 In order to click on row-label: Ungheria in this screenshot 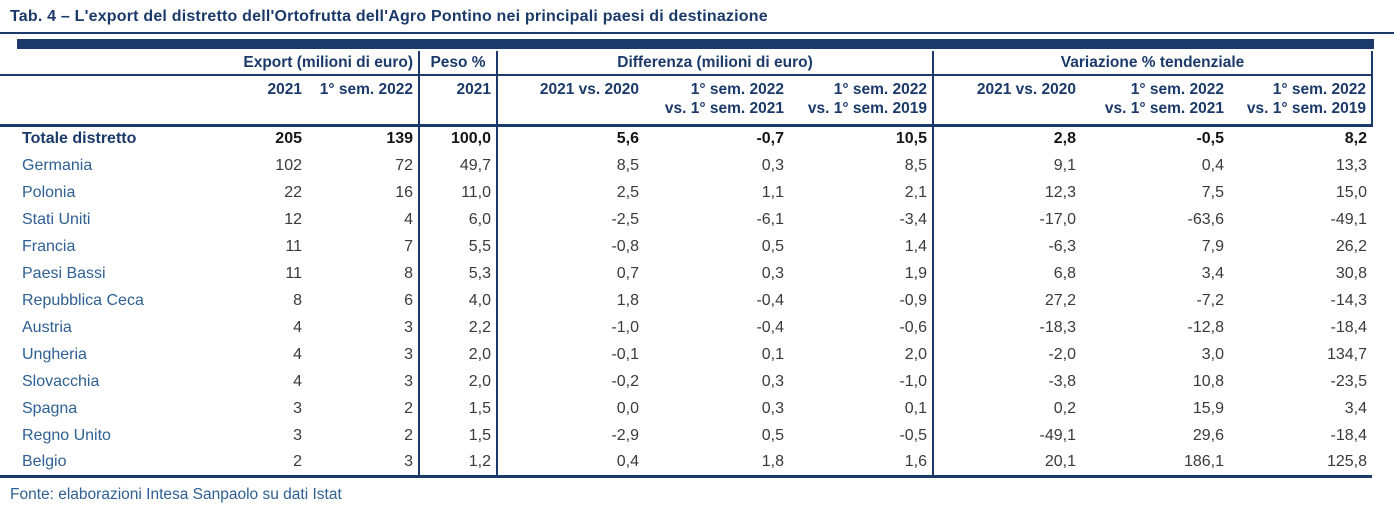, I will do `click(54, 354)`.